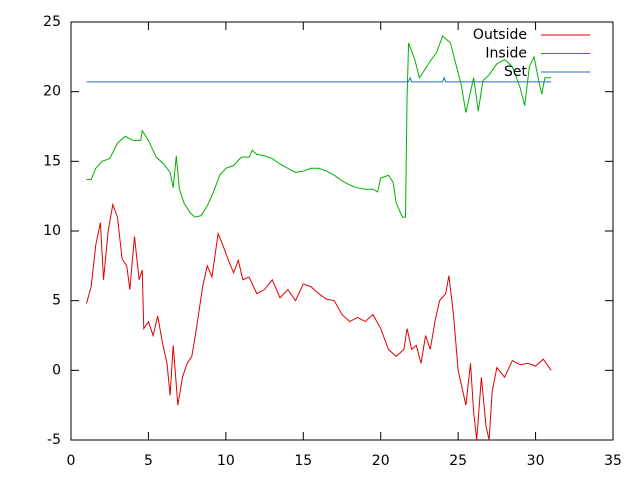 This screenshot has width=640, height=480. I want to click on x-tick-label: 10, so click(226, 461).